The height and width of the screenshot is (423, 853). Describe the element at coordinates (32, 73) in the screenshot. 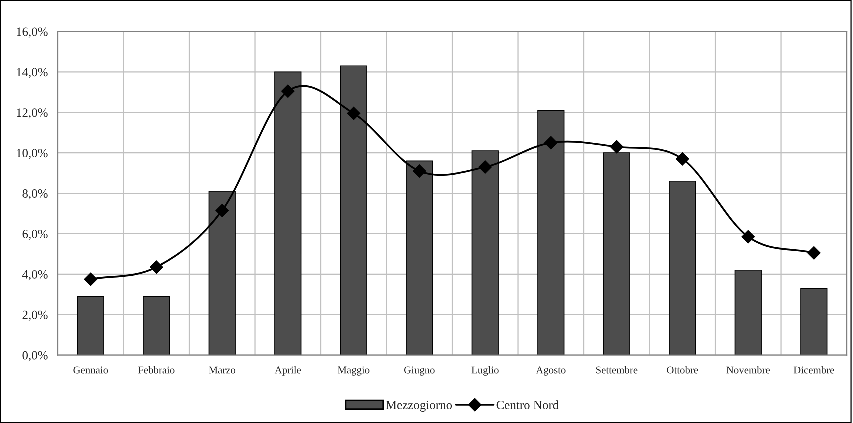

I see `y-tick-label: 14,0%` at that location.